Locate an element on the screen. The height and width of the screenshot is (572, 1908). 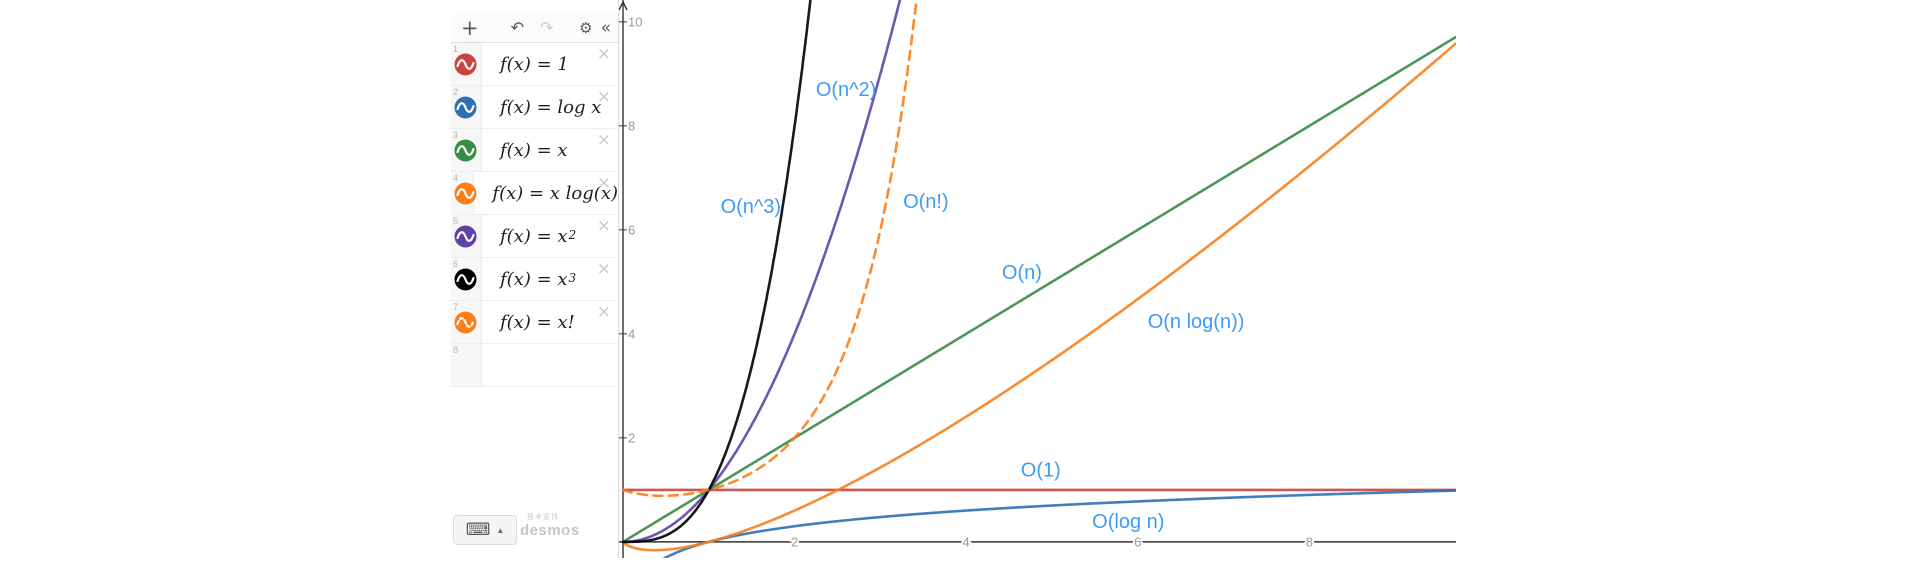
curve-cube is located at coordinates (724, 272).